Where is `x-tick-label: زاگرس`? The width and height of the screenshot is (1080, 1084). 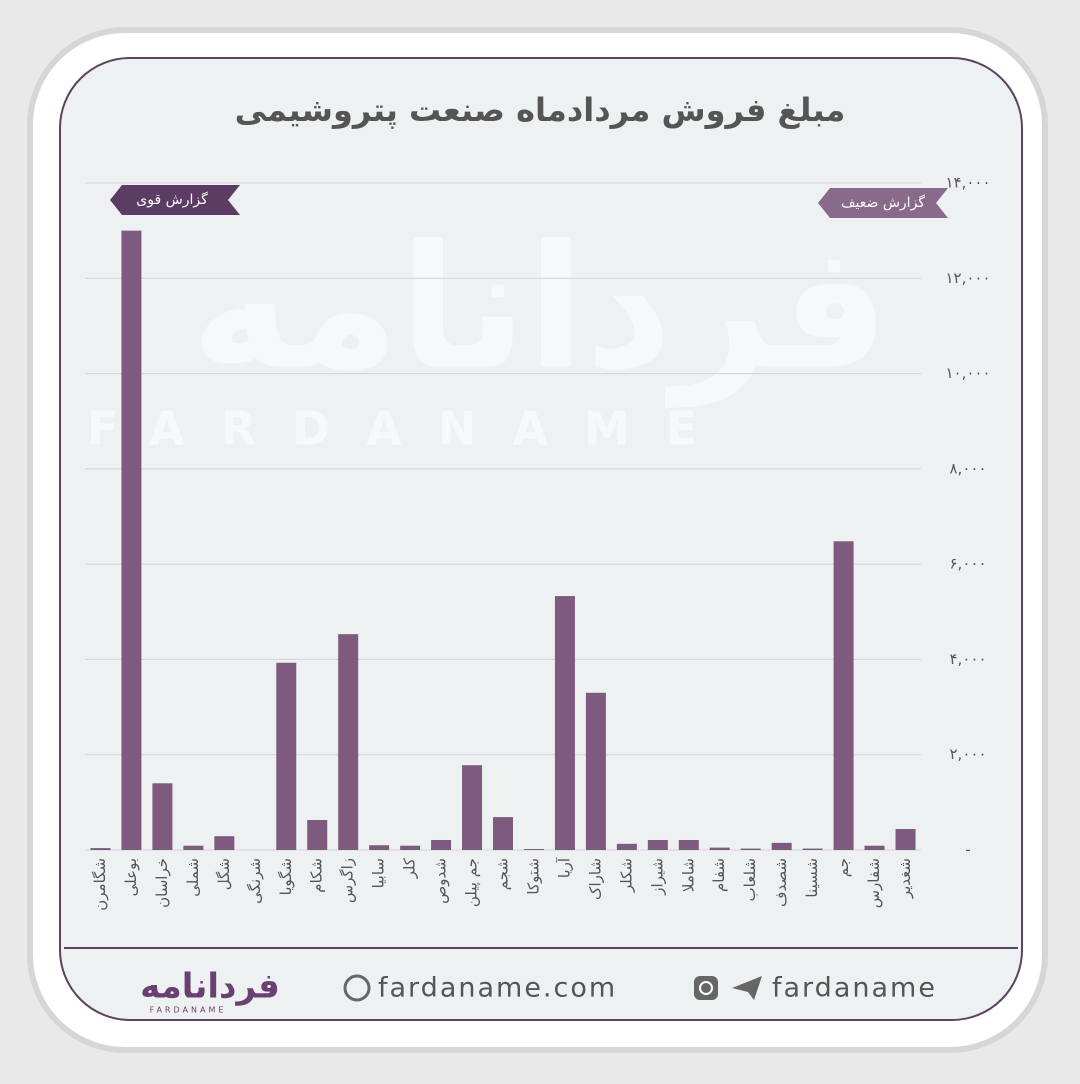 x-tick-label: زاگرس is located at coordinates (348, 880).